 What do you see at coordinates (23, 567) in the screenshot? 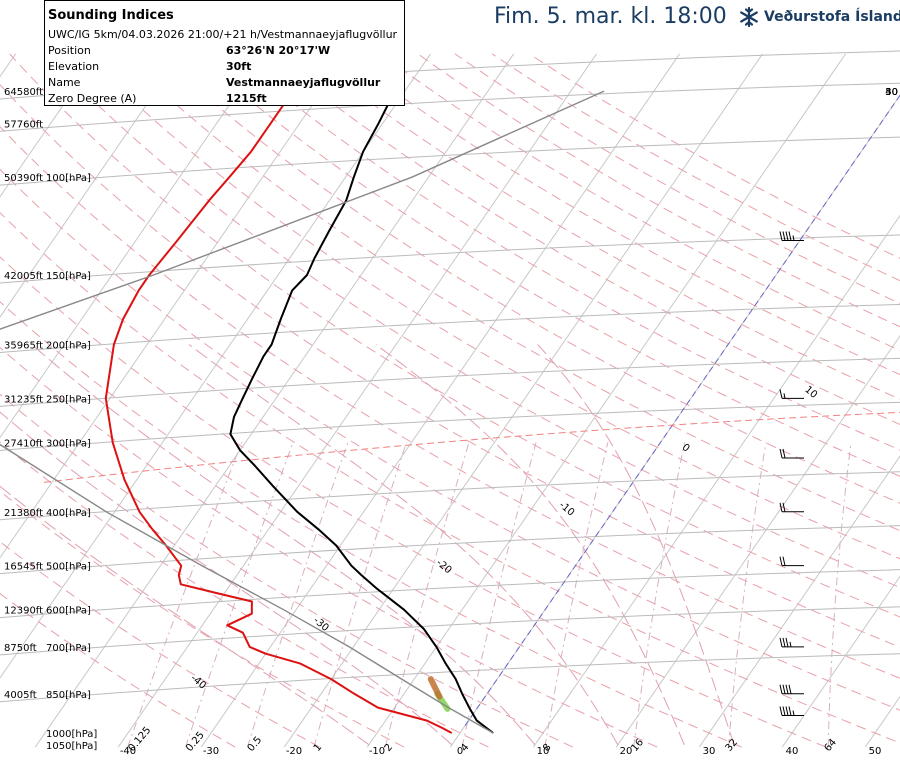
I see `altitude-label: 16545ft` at bounding box center [23, 567].